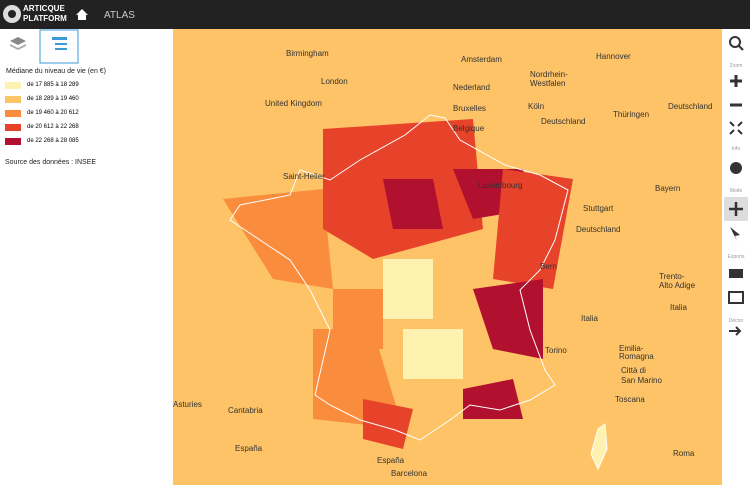 Image resolution: width=750 pixels, height=485 pixels. I want to click on place-label: Stuttgart, so click(598, 208).